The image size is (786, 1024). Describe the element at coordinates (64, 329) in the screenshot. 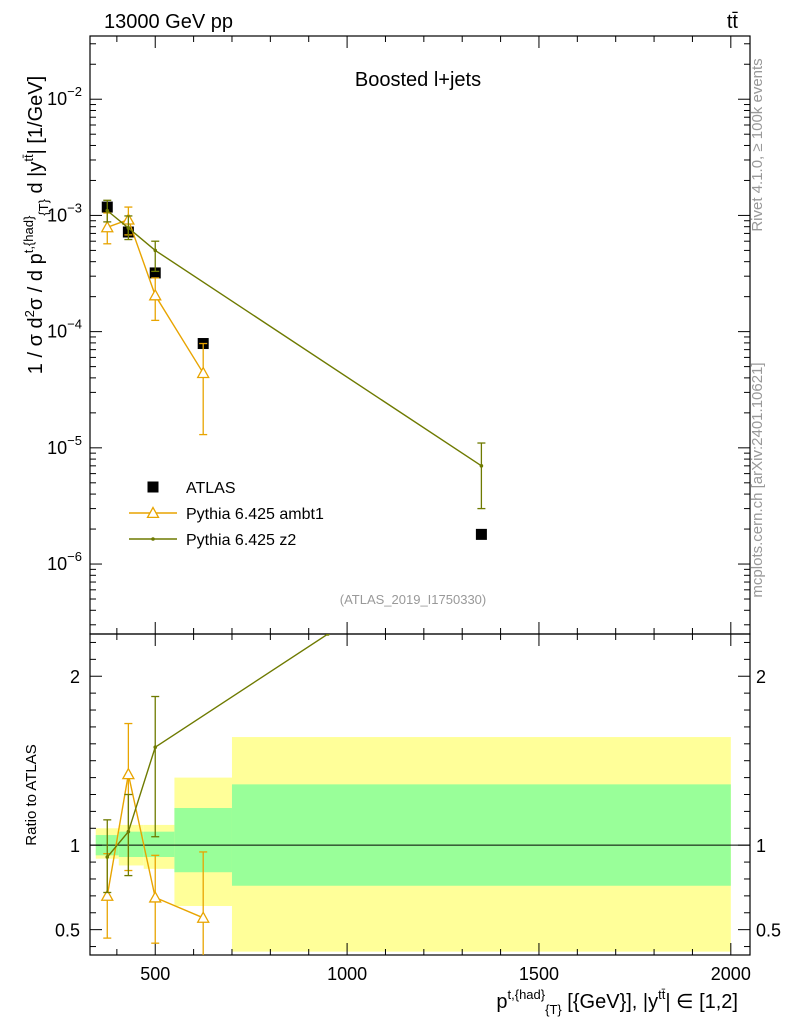

I see `y-tick-label: 10⁻⁴` at that location.